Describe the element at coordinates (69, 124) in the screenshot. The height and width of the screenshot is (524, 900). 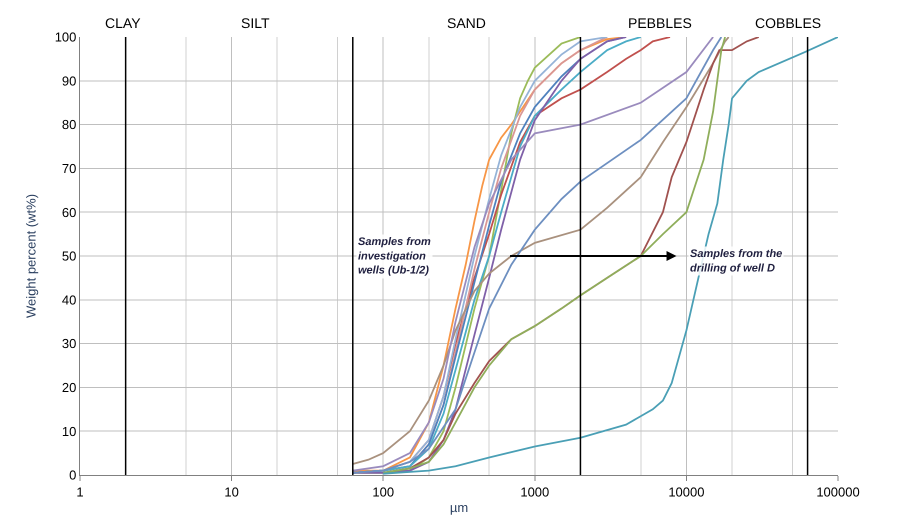
I see `y-tick-label: 80` at that location.